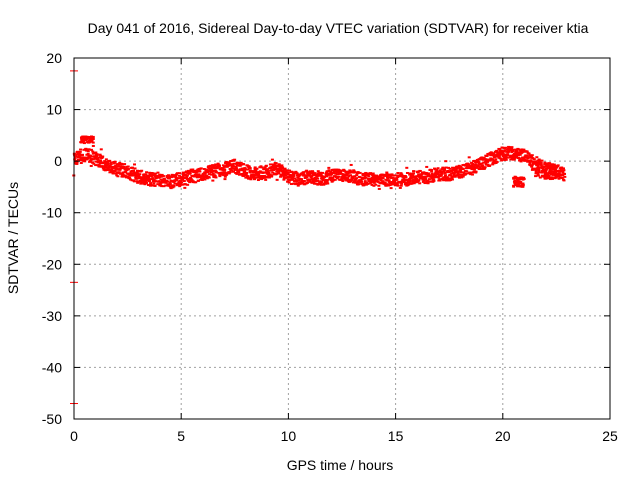 Image resolution: width=640 pixels, height=480 pixels. I want to click on y-tick-label: -20, so click(52, 264).